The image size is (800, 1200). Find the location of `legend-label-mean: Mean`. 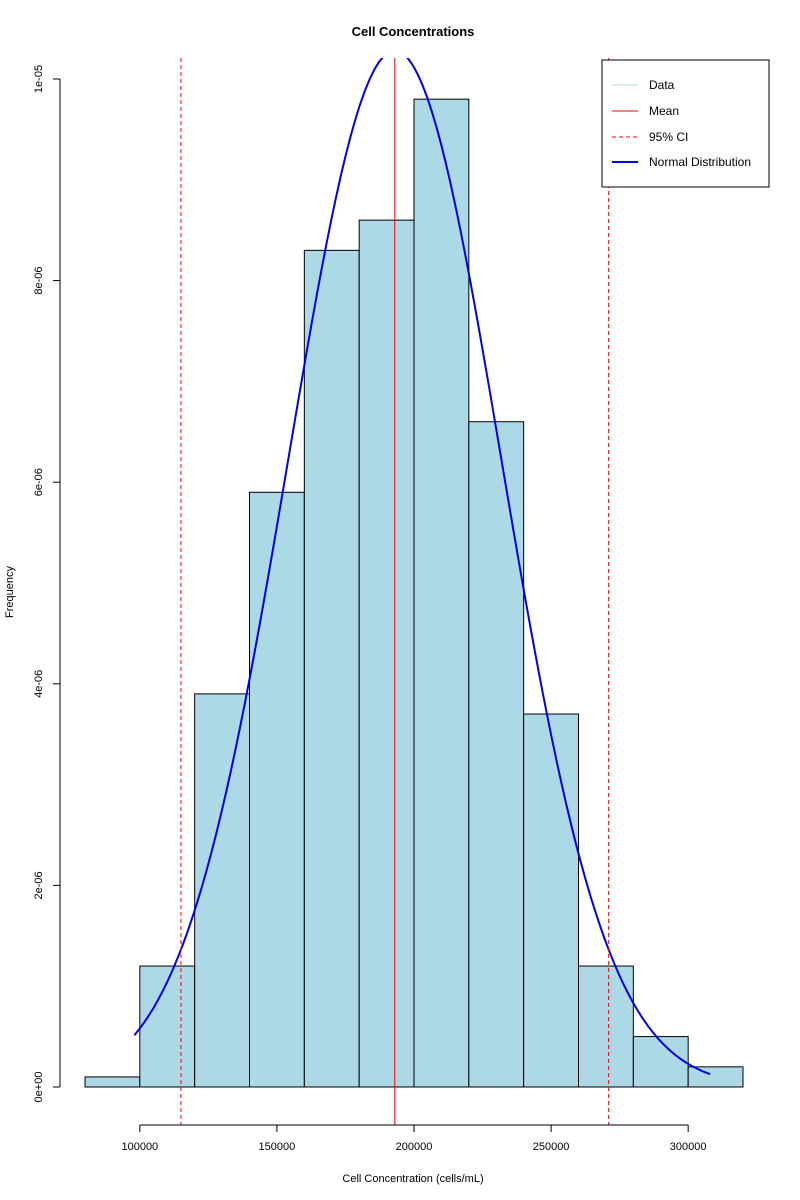

legend-label-mean: Mean is located at coordinates (664, 111).